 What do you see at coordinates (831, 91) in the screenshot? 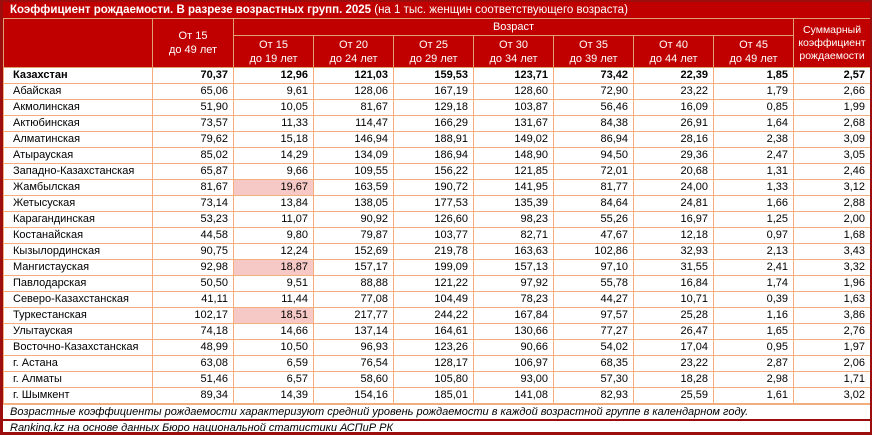
I see `value-cell: 2,66` at bounding box center [831, 91].